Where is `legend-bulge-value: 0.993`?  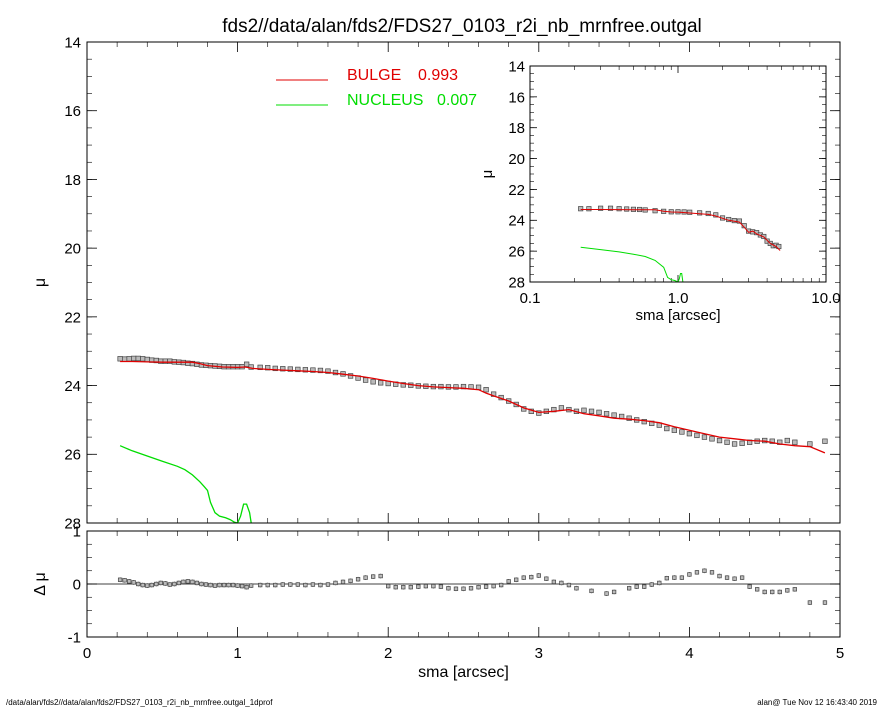 legend-bulge-value: 0.993 is located at coordinates (438, 75).